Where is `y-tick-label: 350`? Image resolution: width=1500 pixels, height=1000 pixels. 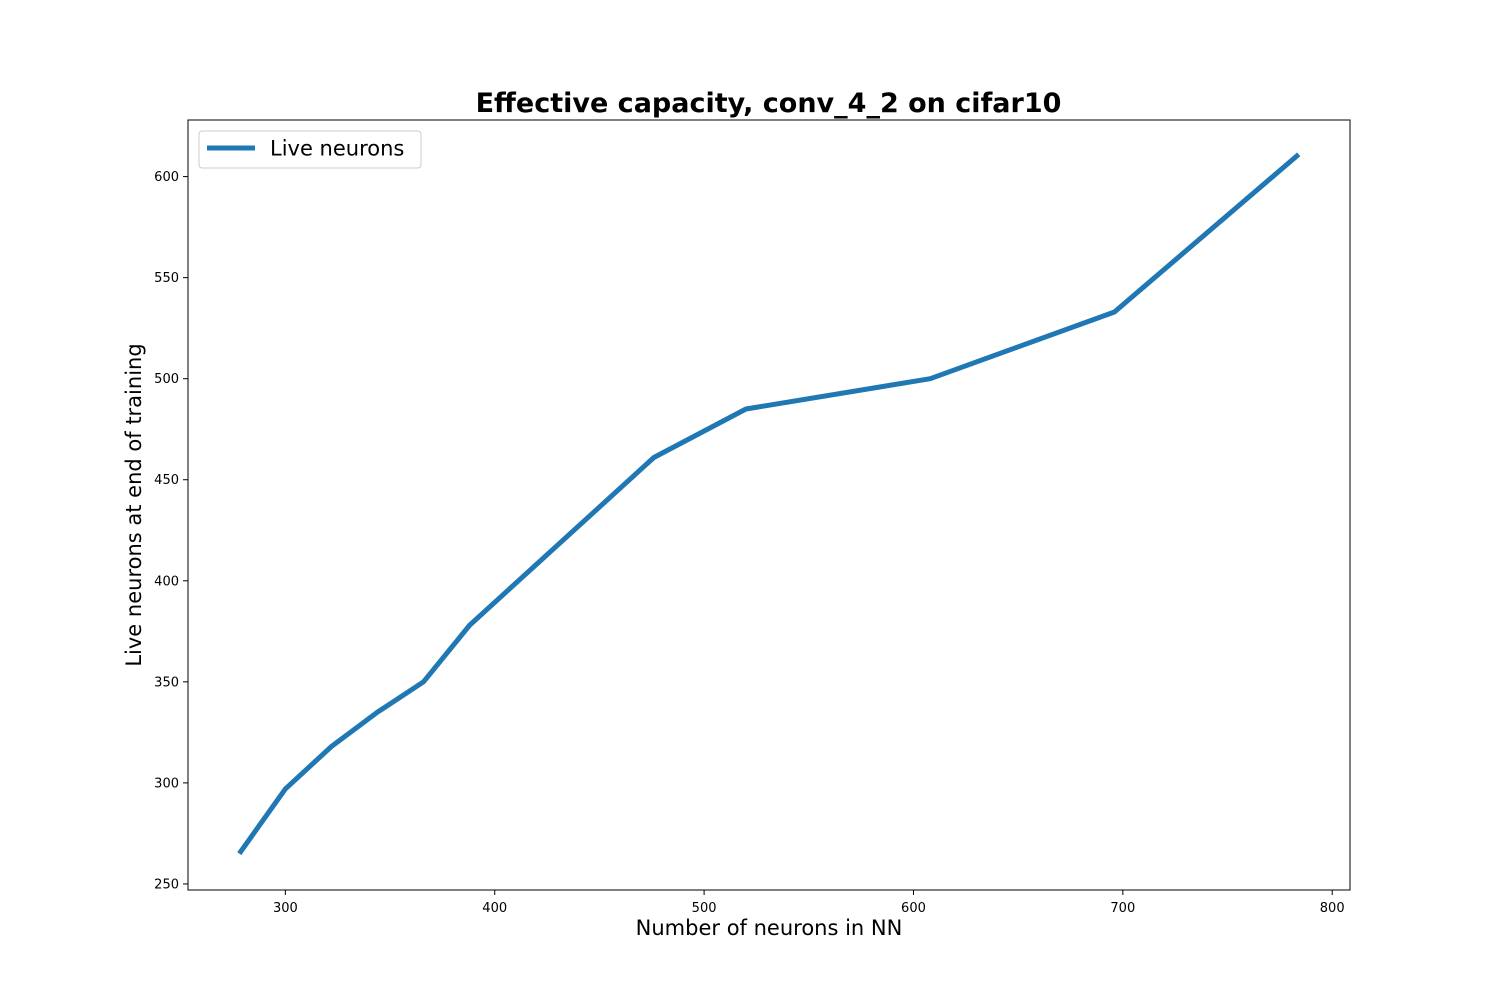
y-tick-label: 350 is located at coordinates (166, 682).